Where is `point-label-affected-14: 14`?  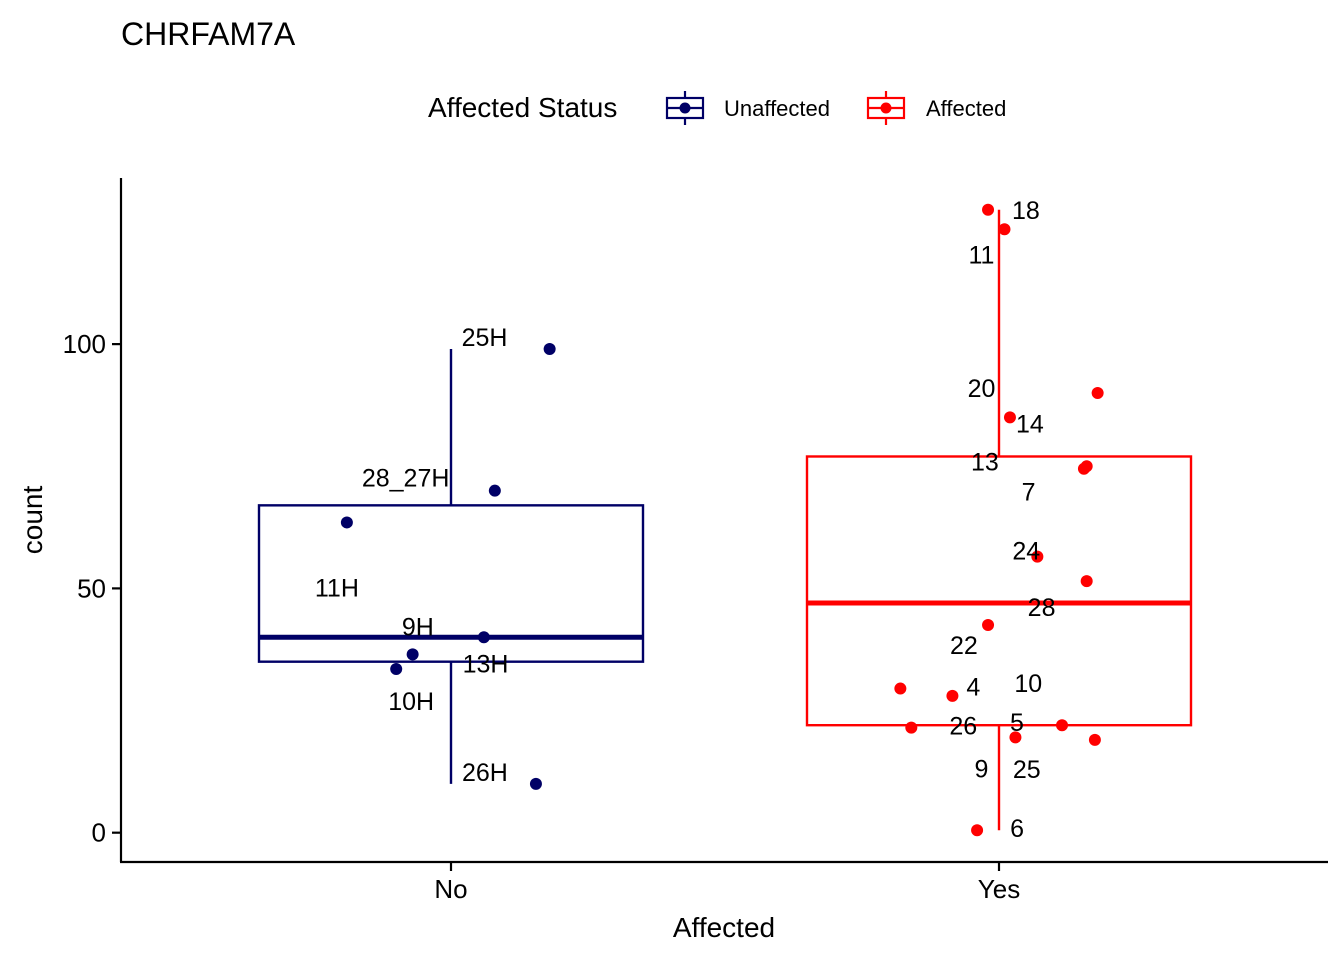
point-label-affected-14: 14 is located at coordinates (1030, 424).